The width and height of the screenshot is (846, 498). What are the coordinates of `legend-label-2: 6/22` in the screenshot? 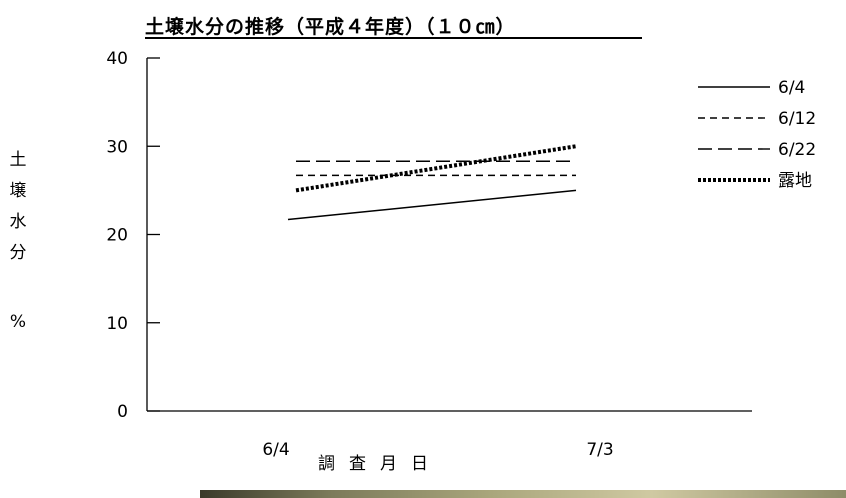 It's located at (797, 150).